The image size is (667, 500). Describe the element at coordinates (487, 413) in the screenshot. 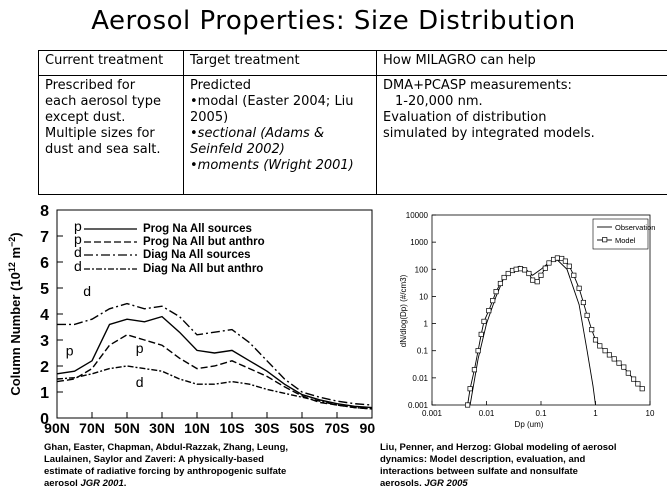

I see `x-tick-label: 0.01` at that location.